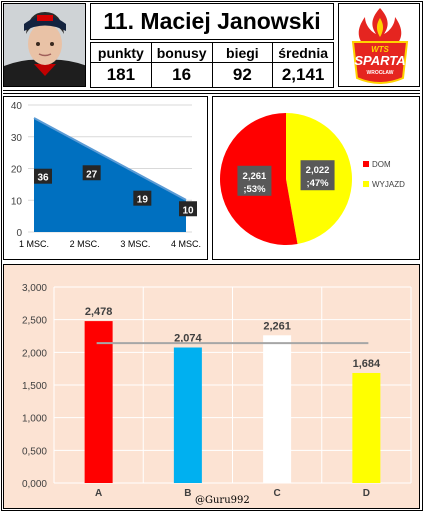 The width and height of the screenshot is (424, 512). What do you see at coordinates (277, 326) in the screenshot?
I see `bar-data-label: 2,261` at bounding box center [277, 326].